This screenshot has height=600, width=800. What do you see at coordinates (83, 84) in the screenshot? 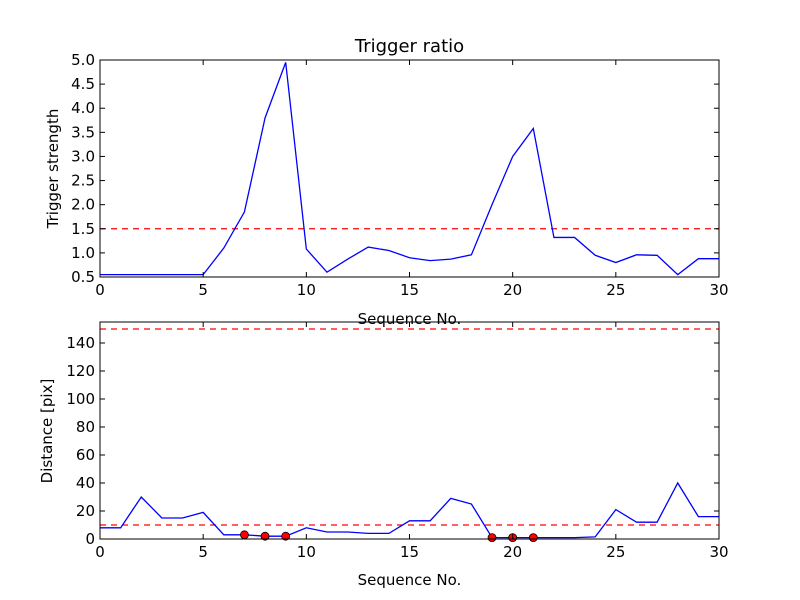
I see `y-tick-label: 4.5` at bounding box center [83, 84].